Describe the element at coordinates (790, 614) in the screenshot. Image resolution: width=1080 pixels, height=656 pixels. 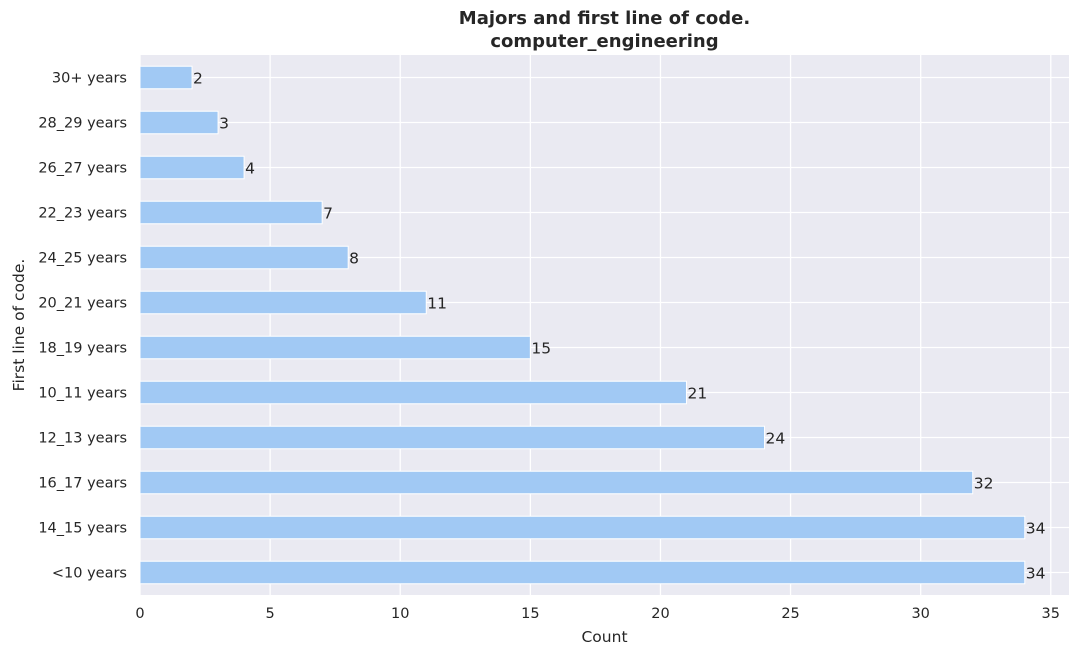
I see `x-tick-label: 25` at that location.